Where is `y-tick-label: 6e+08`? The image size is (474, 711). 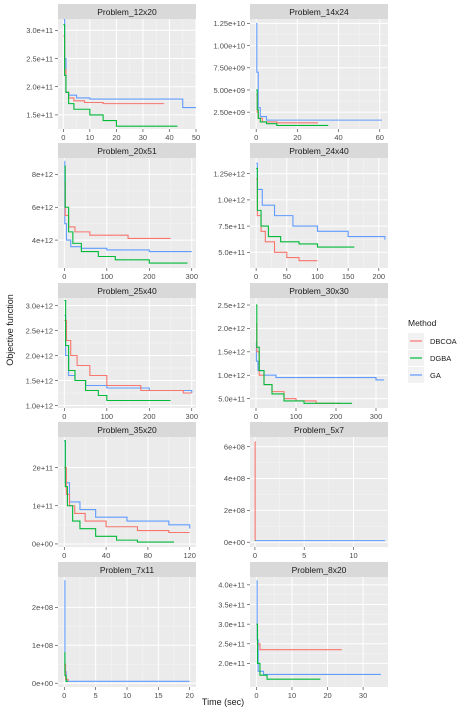 y-tick-label: 6e+08 is located at coordinates (234, 446).